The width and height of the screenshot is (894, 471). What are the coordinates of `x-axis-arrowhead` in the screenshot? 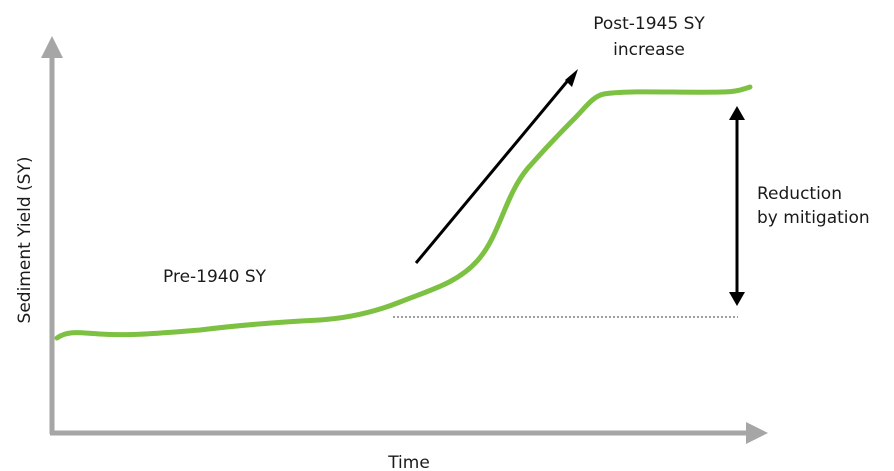 It's located at (757, 433).